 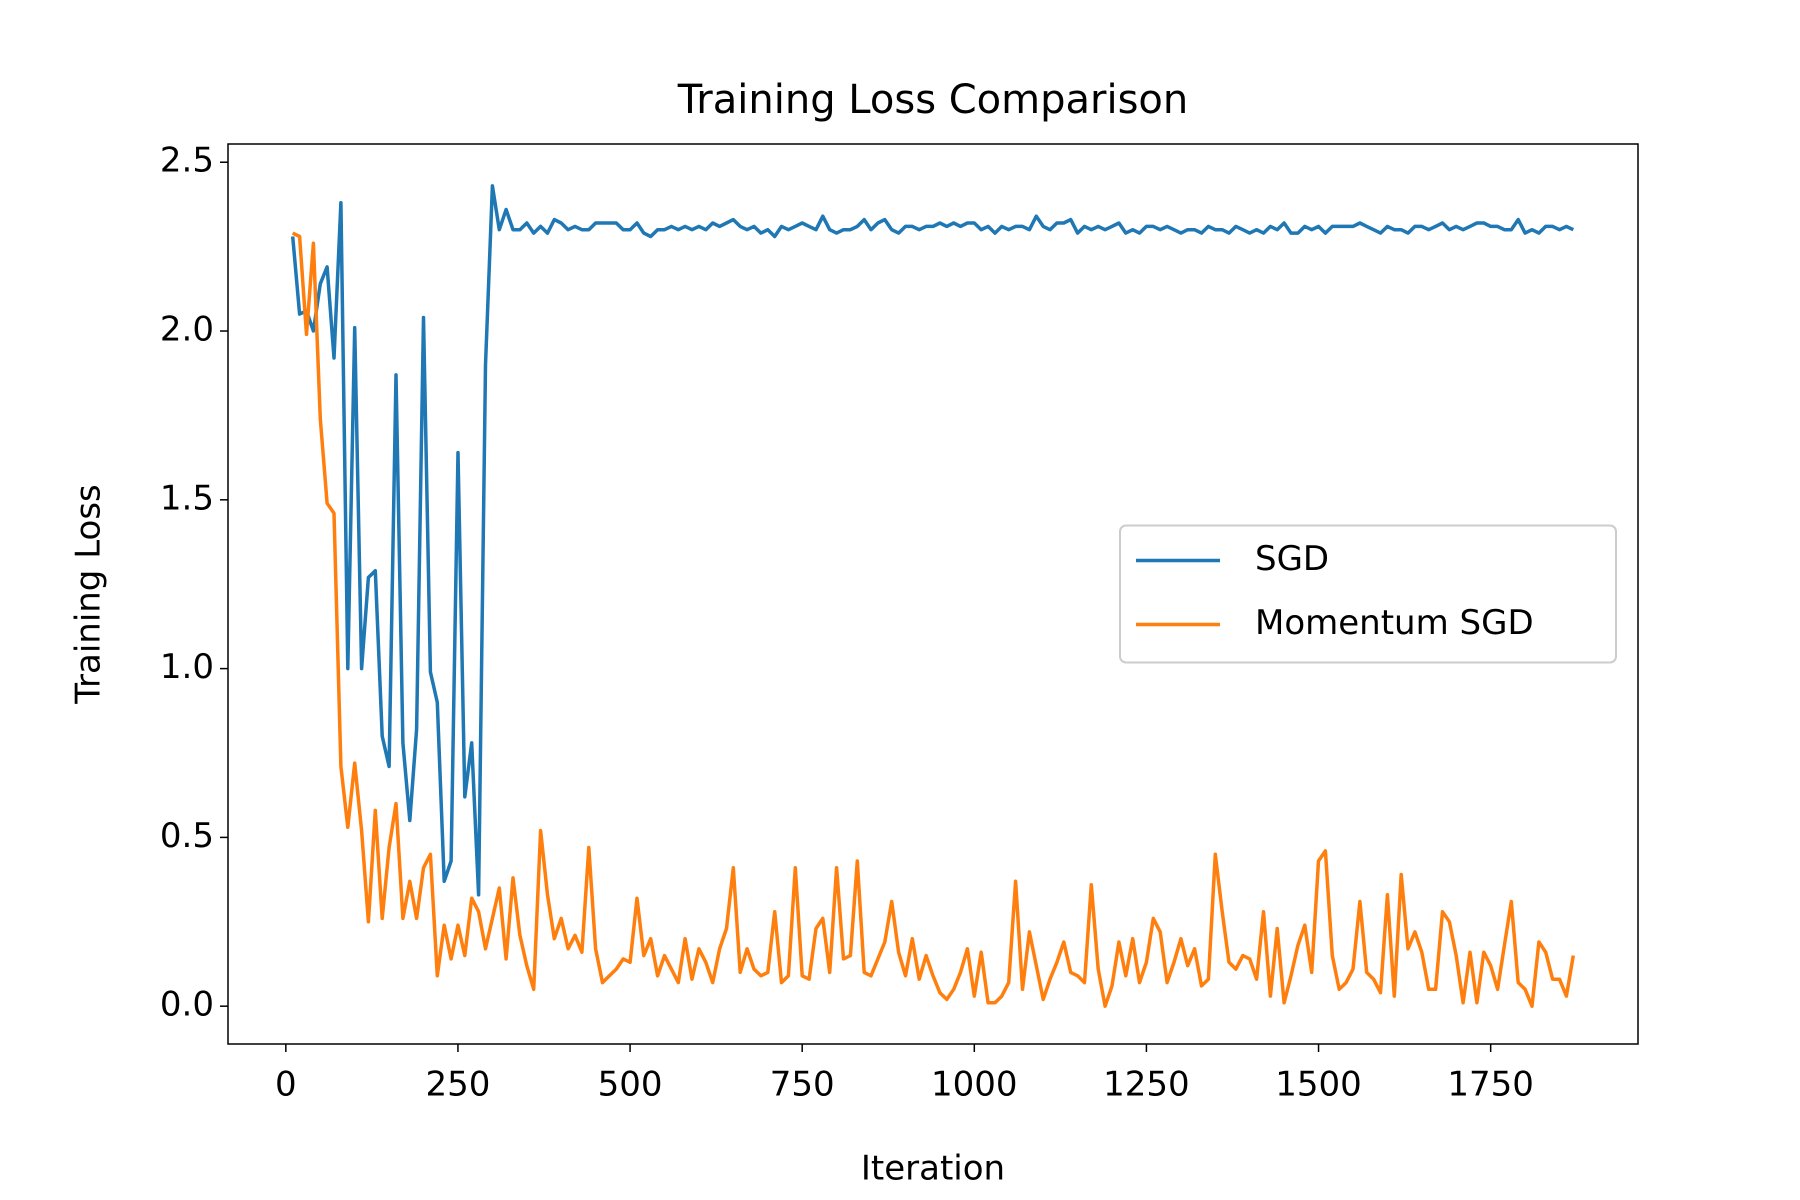 What do you see at coordinates (1490, 1085) in the screenshot?
I see `x-tick-label: 1750` at bounding box center [1490, 1085].